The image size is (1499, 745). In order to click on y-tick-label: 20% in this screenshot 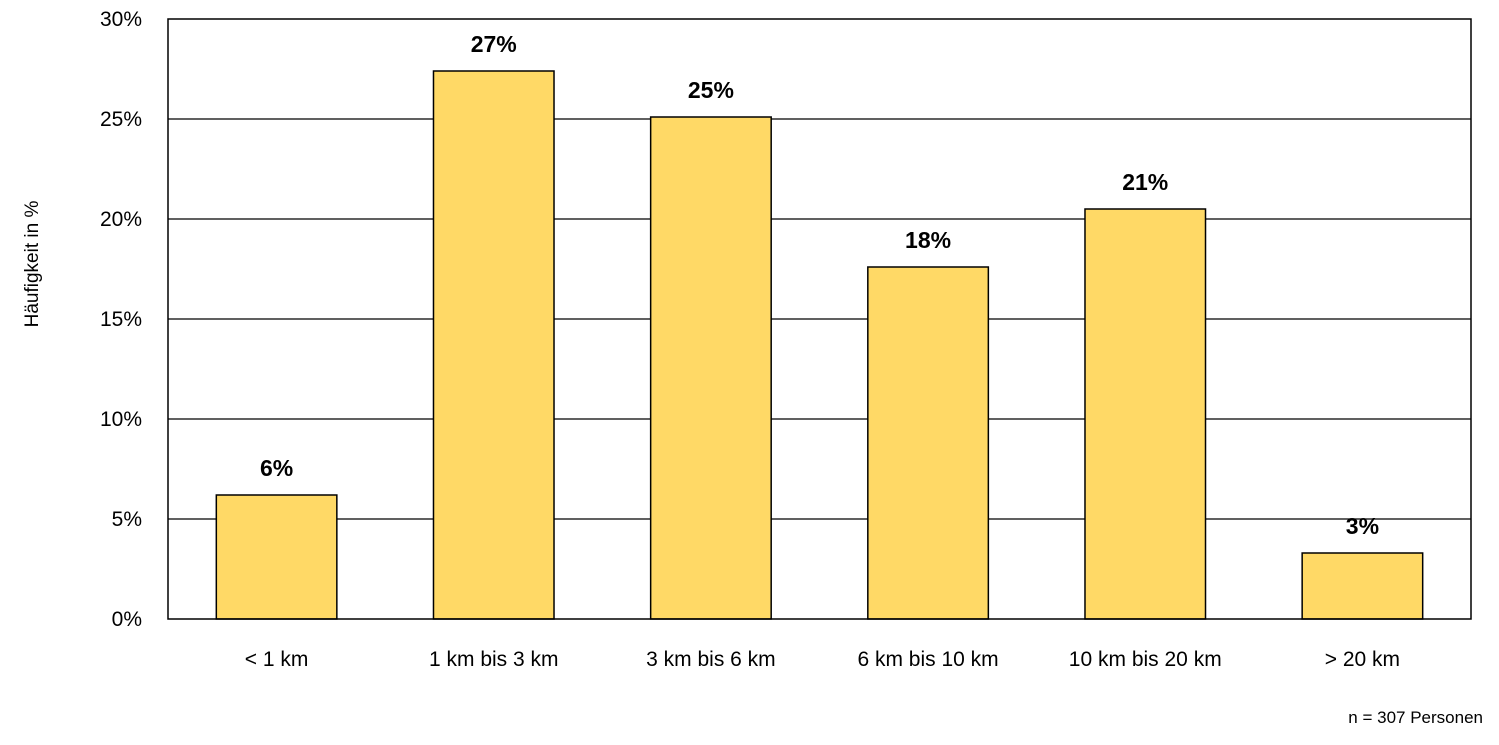, I will do `click(121, 219)`.